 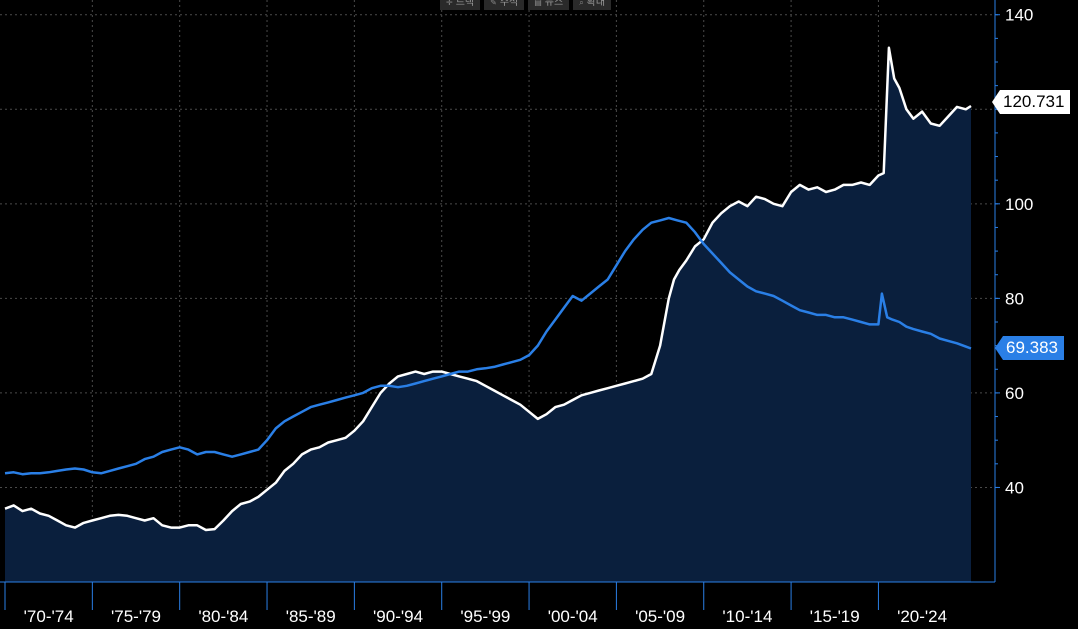 I want to click on x-tick-label: '90-'94, so click(x=398, y=616).